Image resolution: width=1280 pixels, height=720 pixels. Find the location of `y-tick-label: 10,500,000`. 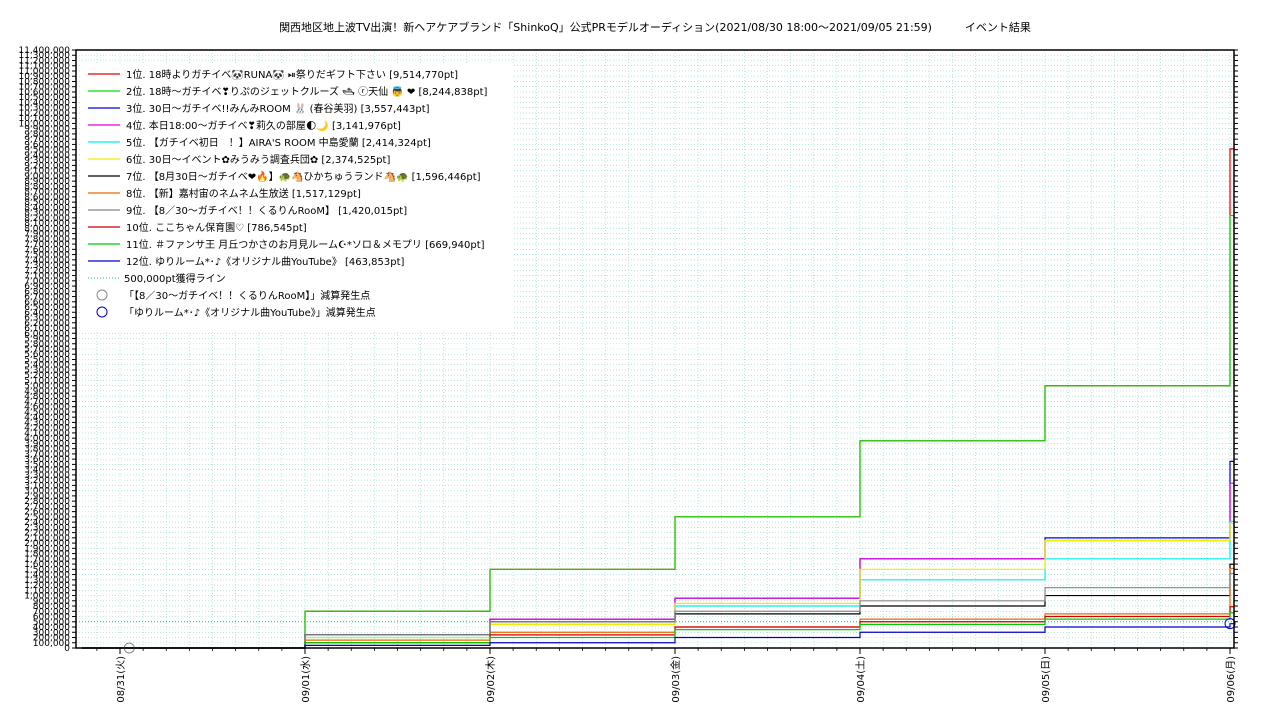

y-tick-label: 10,500,000 is located at coordinates (44, 98).